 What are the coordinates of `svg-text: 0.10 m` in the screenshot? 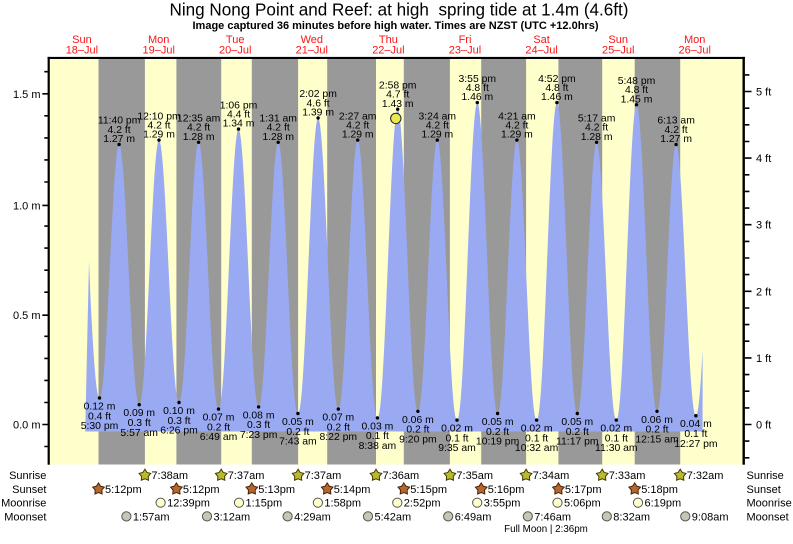 It's located at (179, 411).